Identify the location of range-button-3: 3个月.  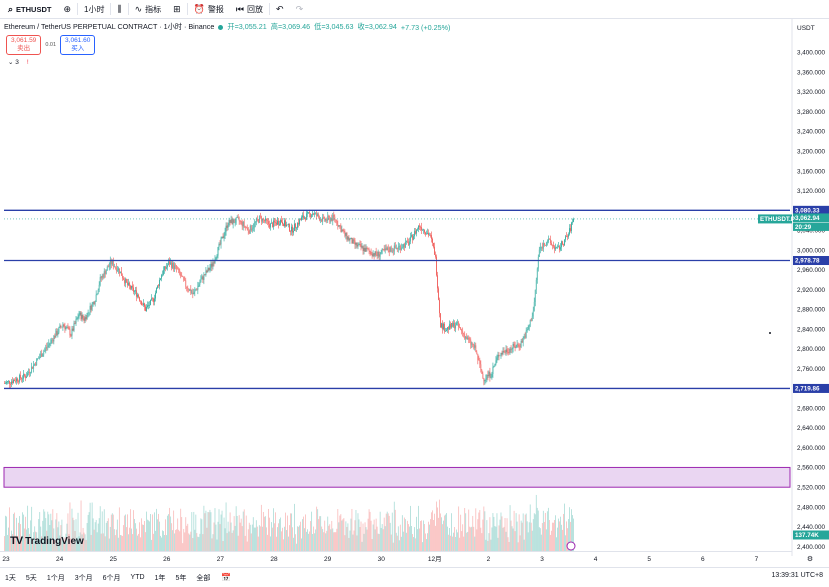
(83, 578).